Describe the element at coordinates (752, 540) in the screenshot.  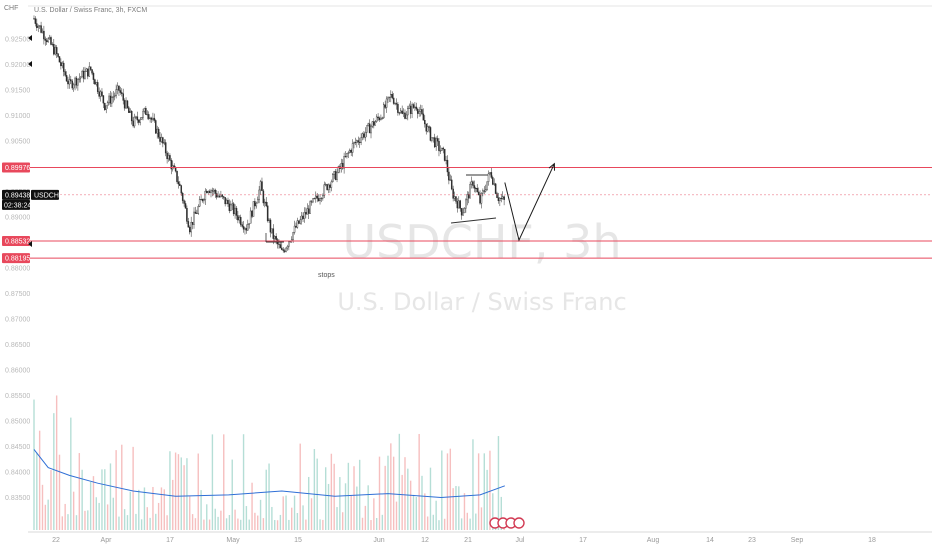
I see `x-tick-label: 23` at that location.